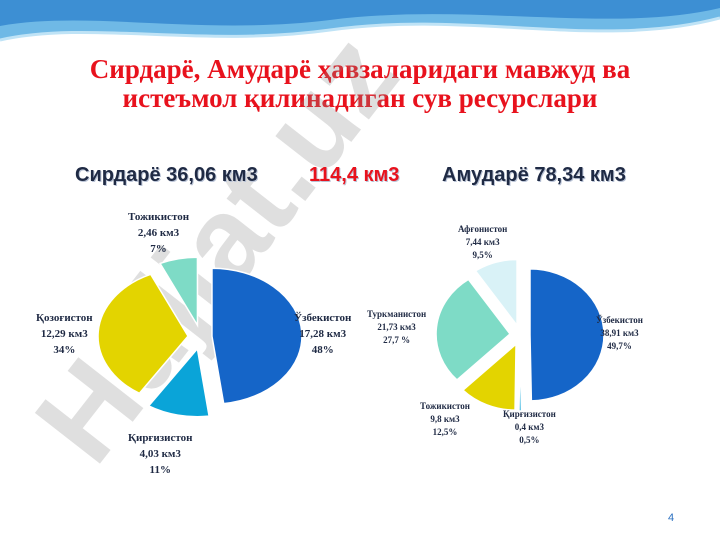 The width and height of the screenshot is (720, 540). What do you see at coordinates (159, 233) in the screenshot?
I see `sir-label-tojikiston: Тожикистон 2,46 км3 7%` at bounding box center [159, 233].